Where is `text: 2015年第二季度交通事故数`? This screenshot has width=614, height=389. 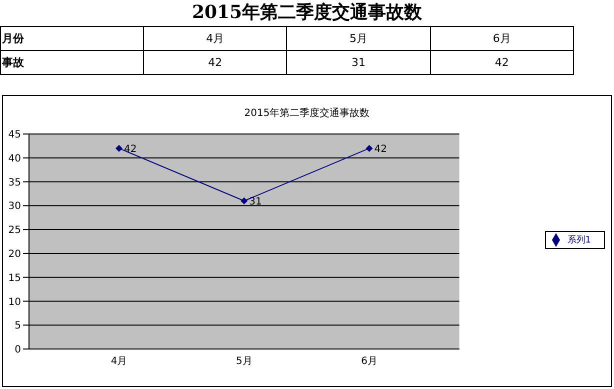
text: 2015年第二季度交通事故数 is located at coordinates (307, 13).